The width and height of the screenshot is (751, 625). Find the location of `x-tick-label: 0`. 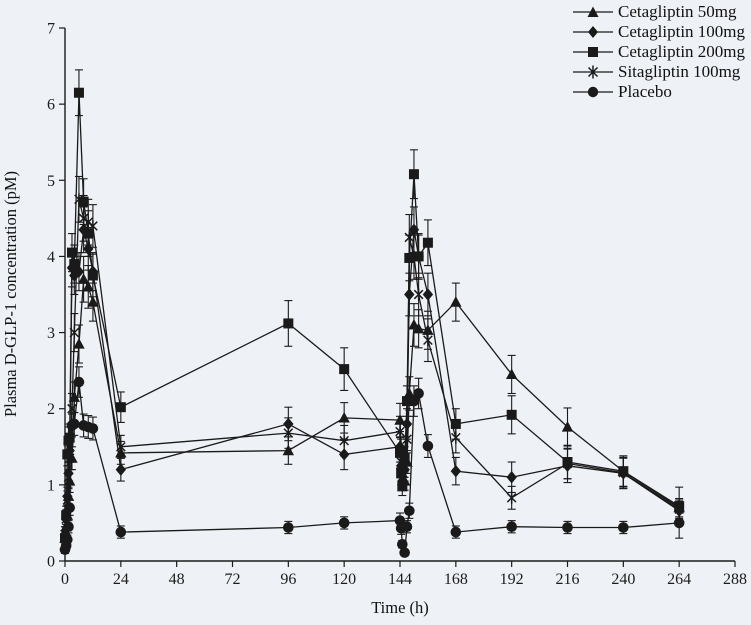

x-tick-label: 0 is located at coordinates (65, 579).